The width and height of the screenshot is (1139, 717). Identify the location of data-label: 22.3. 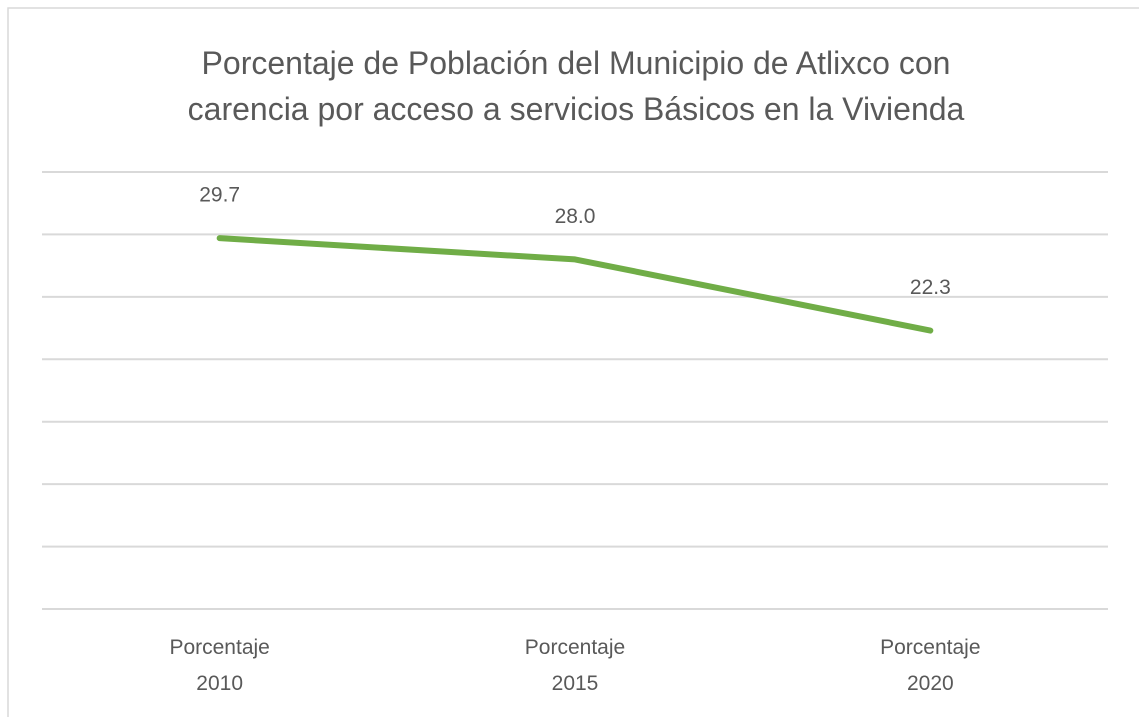
(930, 287).